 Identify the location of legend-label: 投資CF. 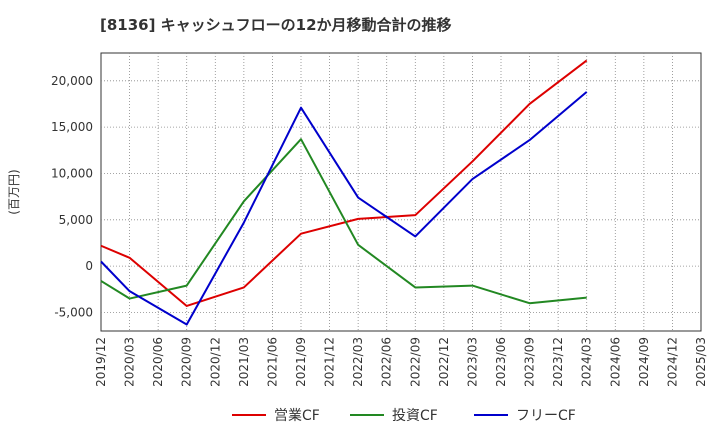
(415, 416).